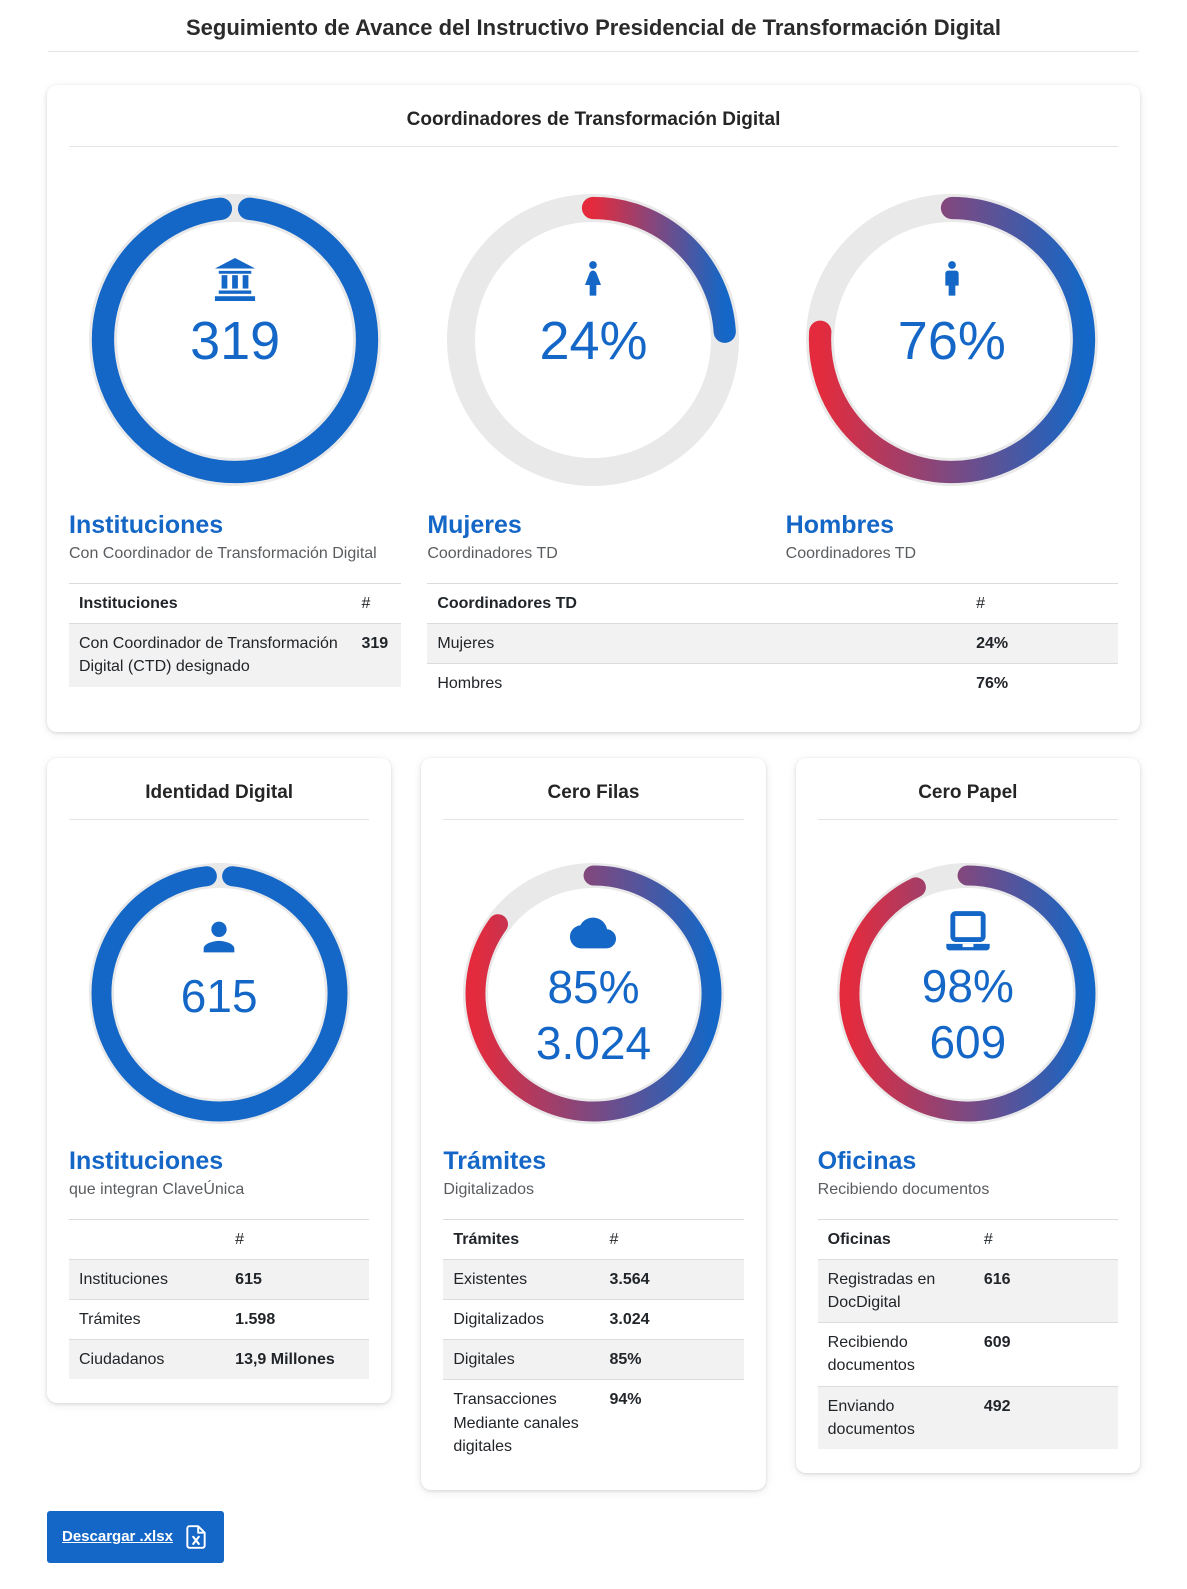 This screenshot has width=1187, height=1589. Describe the element at coordinates (146, 525) in the screenshot. I see `gauge-heading: Instituciones` at that location.